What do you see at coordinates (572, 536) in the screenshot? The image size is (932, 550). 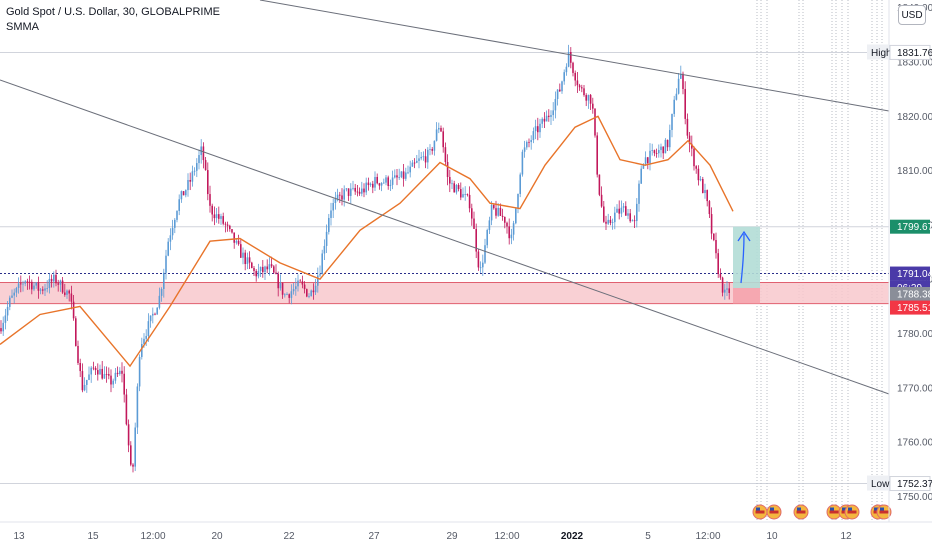 I see `time-tick-label: 2022` at bounding box center [572, 536].